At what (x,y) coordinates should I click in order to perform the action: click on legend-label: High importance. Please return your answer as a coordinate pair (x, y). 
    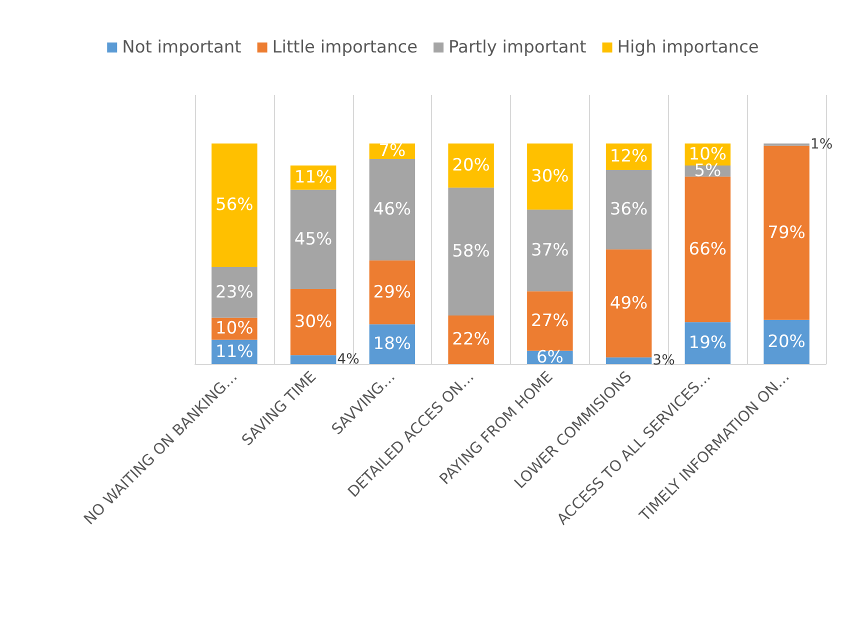
    Looking at the image, I should click on (688, 48).